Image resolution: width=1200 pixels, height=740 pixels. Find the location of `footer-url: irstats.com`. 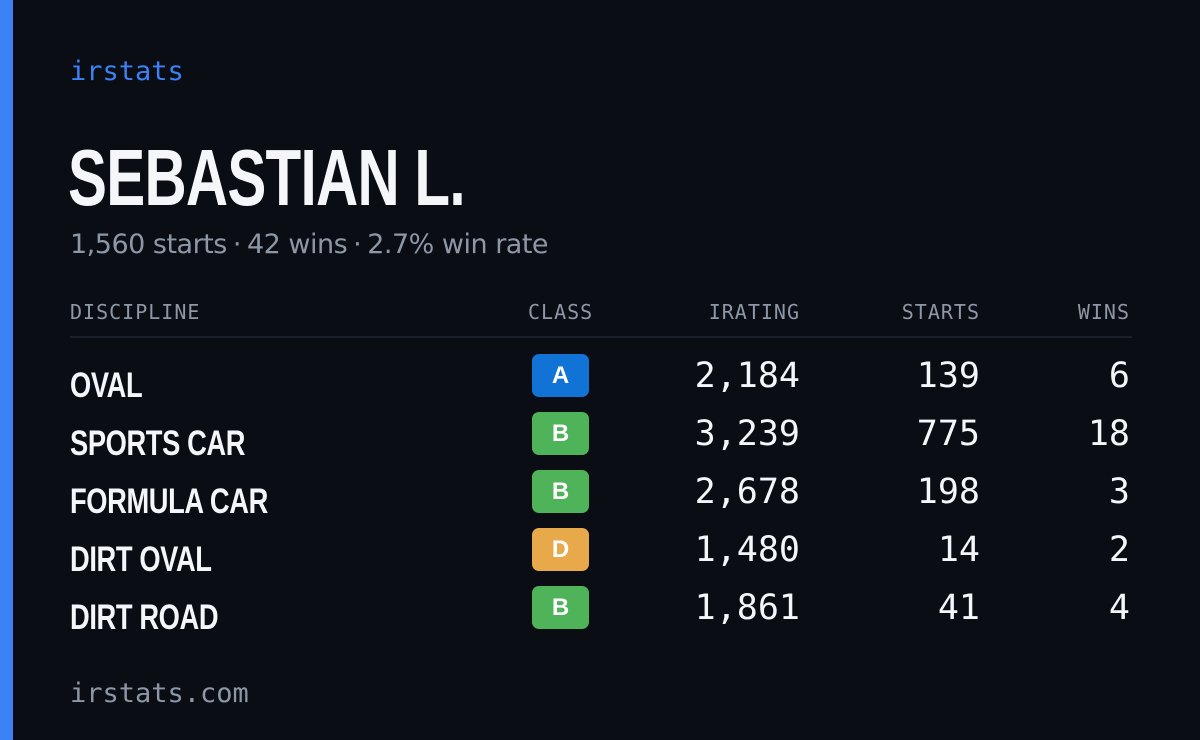

footer-url: irstats.com is located at coordinates (159, 693).